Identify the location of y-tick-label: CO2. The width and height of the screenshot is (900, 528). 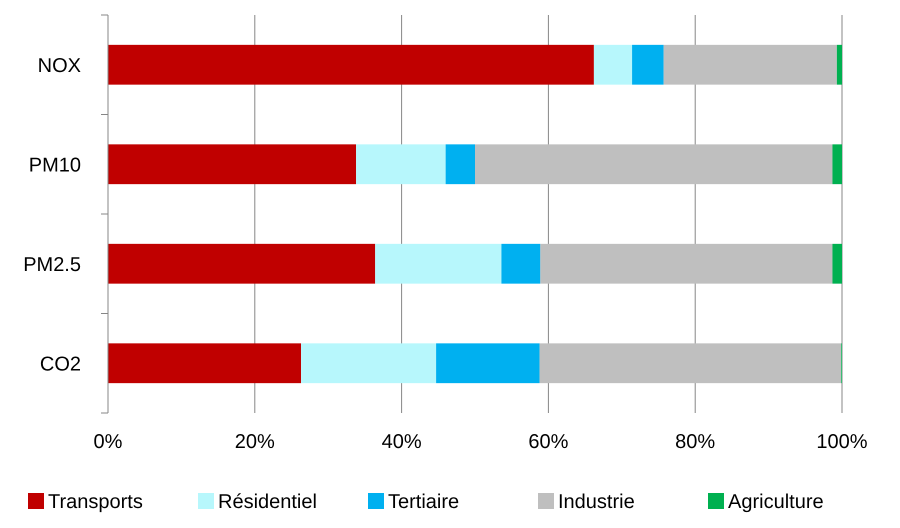
(60, 364).